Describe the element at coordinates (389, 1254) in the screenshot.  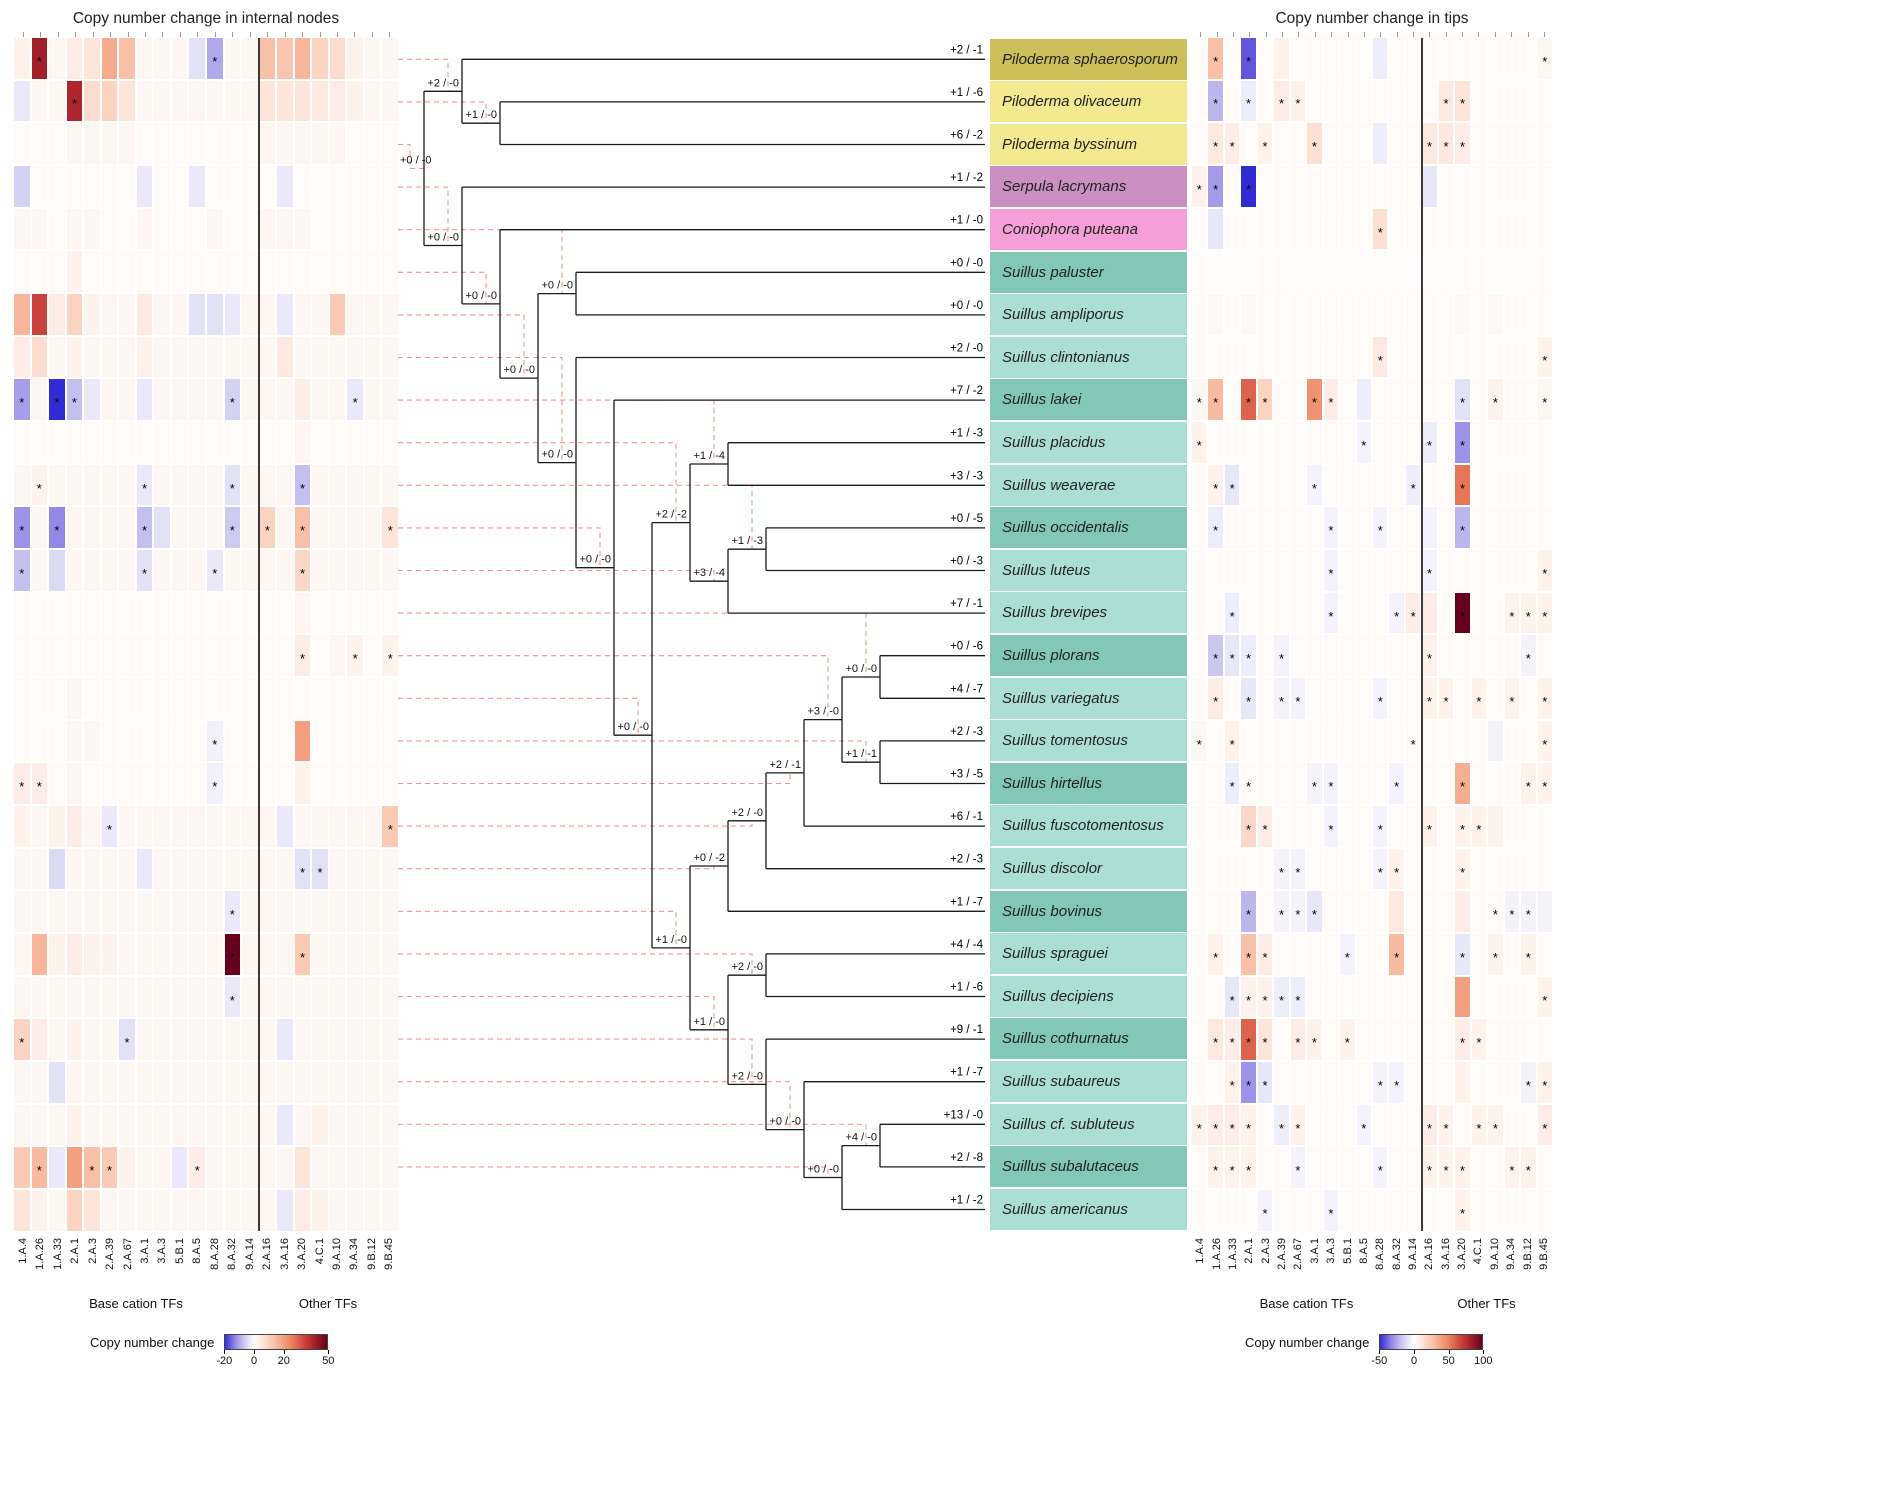
I see `column-label: 9.B.45` at that location.